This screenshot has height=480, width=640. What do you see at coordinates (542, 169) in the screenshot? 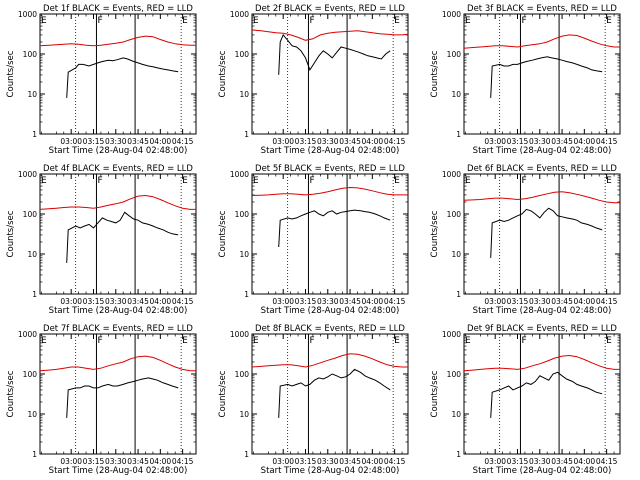
I see `panel-title: Det 6f BLACK = Events, RED = LLD` at bounding box center [542, 169].